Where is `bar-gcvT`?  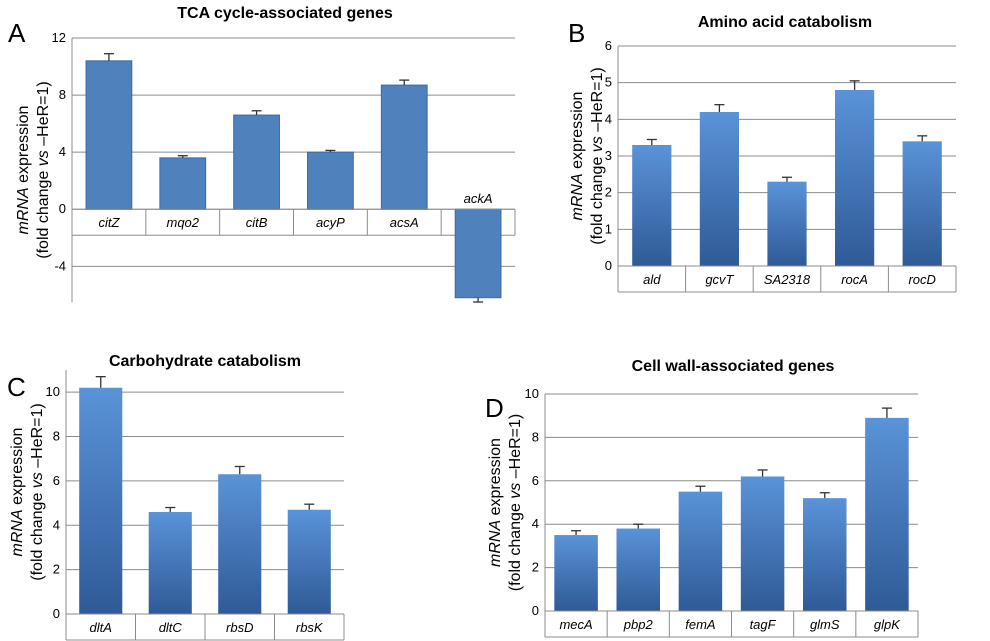 bar-gcvT is located at coordinates (719, 189).